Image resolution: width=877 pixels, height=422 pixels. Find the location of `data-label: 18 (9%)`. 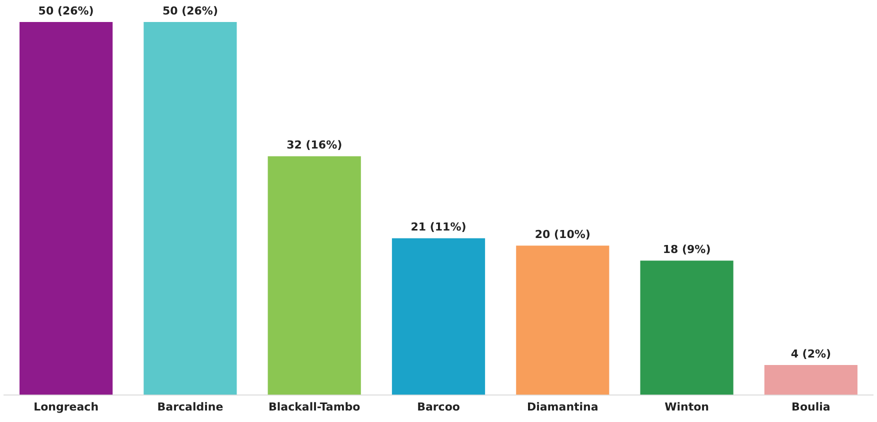

data-label: 18 (9%) is located at coordinates (686, 249).